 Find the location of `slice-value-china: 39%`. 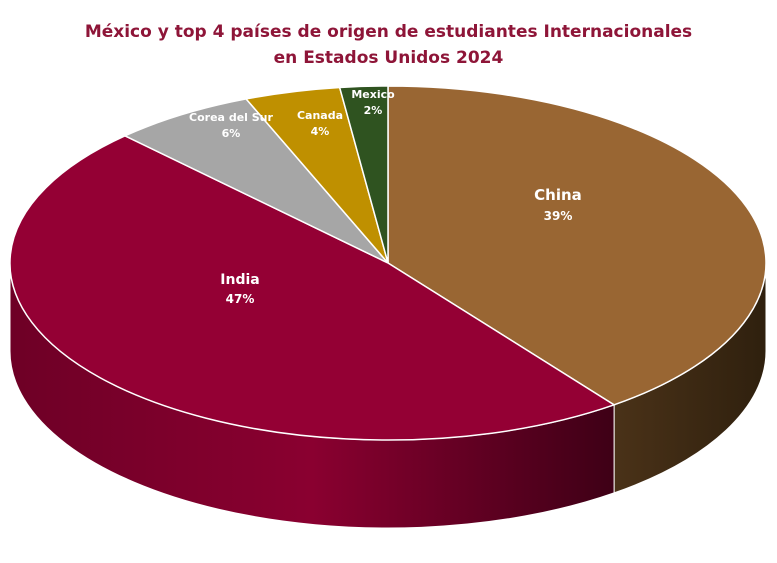

slice-value-china: 39% is located at coordinates (558, 216).